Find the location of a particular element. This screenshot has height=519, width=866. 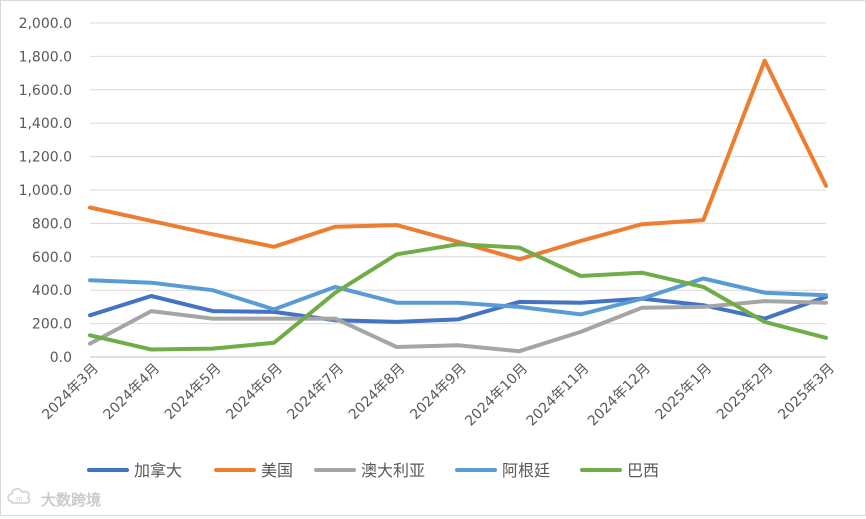

legend-item: 澳大利亚 is located at coordinates (369, 470).